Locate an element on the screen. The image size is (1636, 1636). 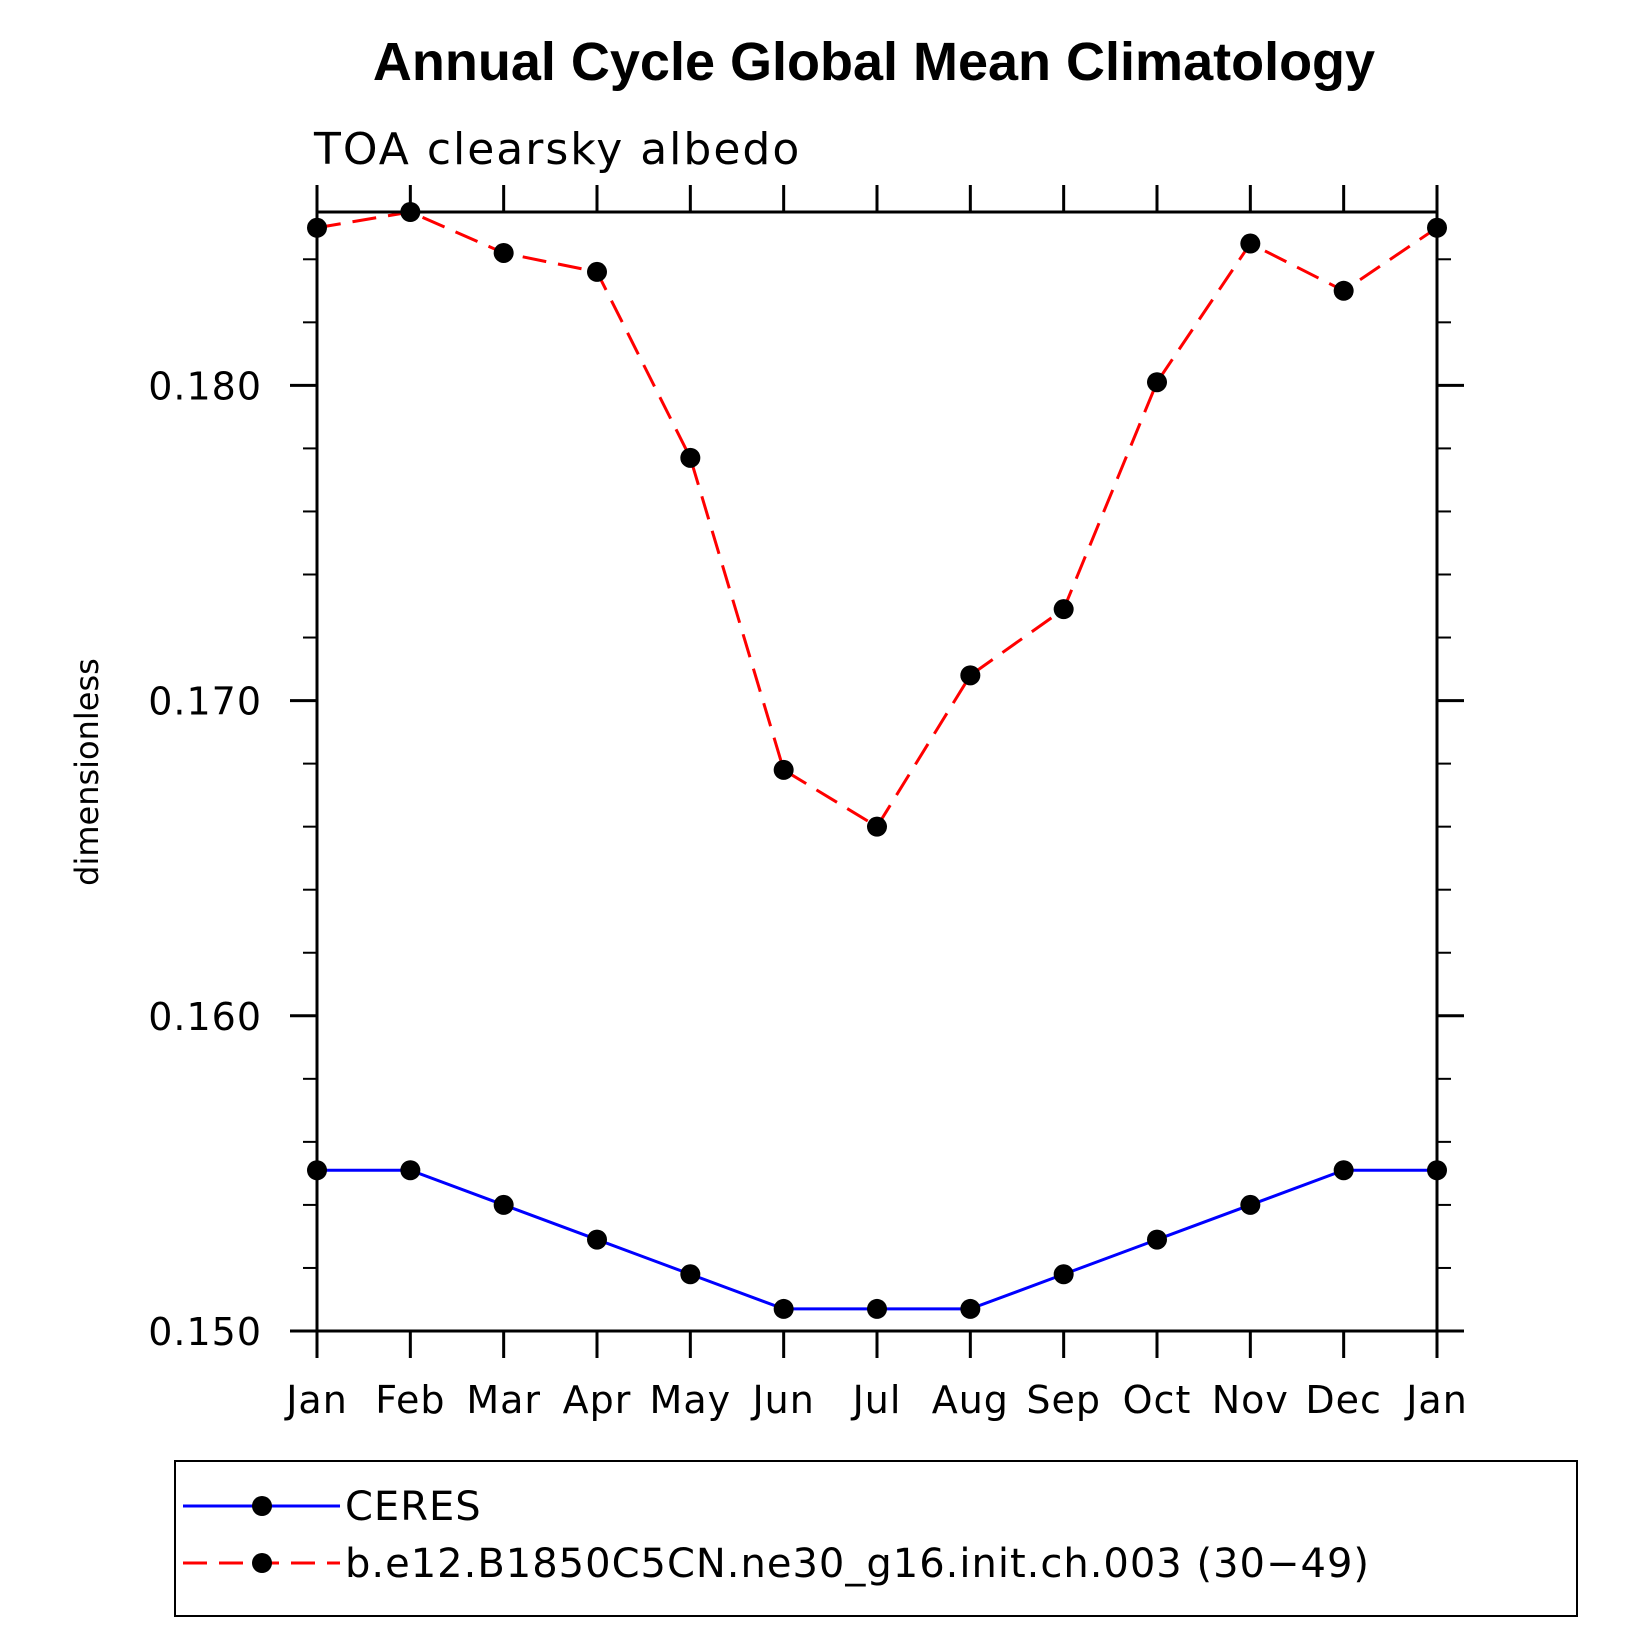
y-tick-label: 0.180 is located at coordinates (205, 386).